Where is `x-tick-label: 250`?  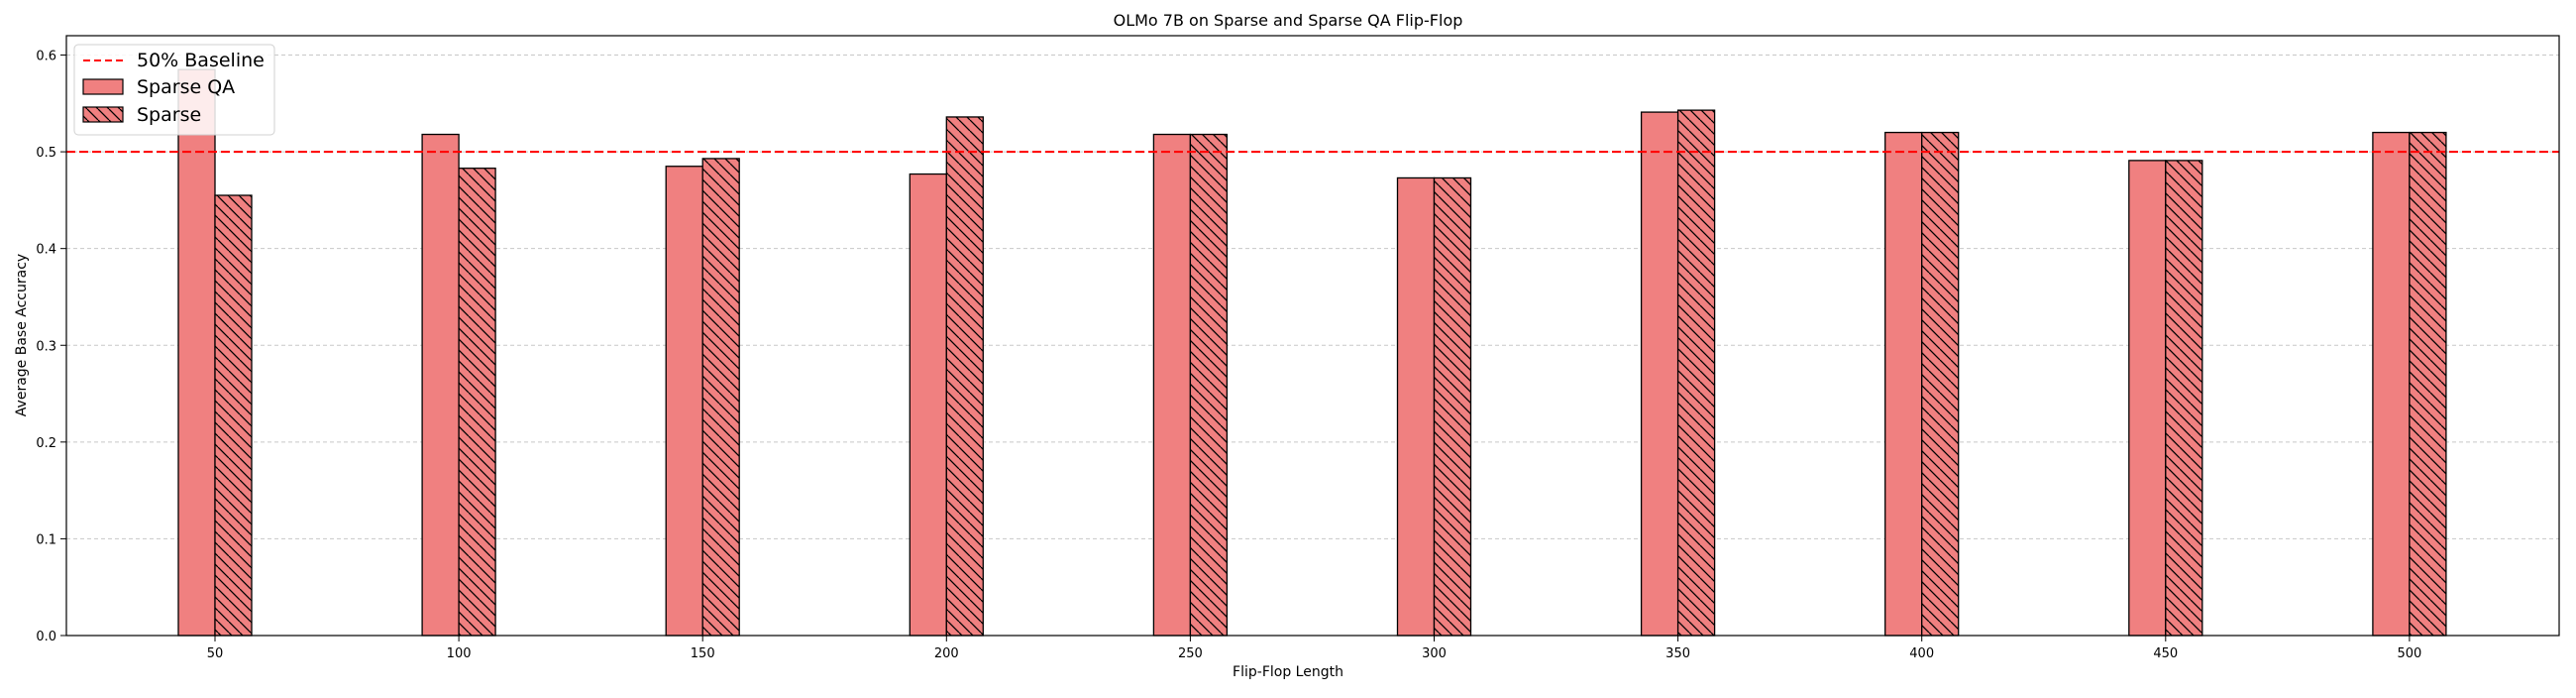 x-tick-label: 250 is located at coordinates (1190, 653).